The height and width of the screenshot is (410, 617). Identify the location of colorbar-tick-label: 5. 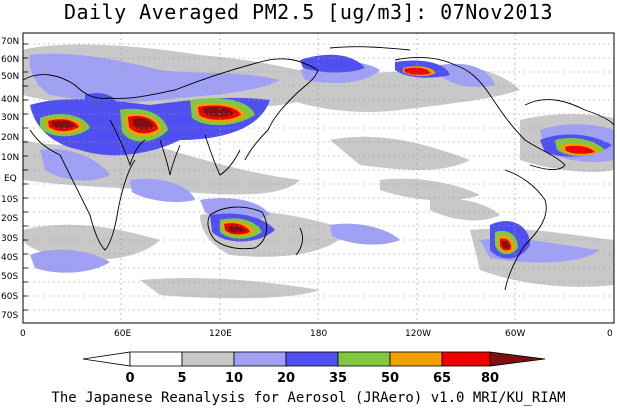
(181, 378).